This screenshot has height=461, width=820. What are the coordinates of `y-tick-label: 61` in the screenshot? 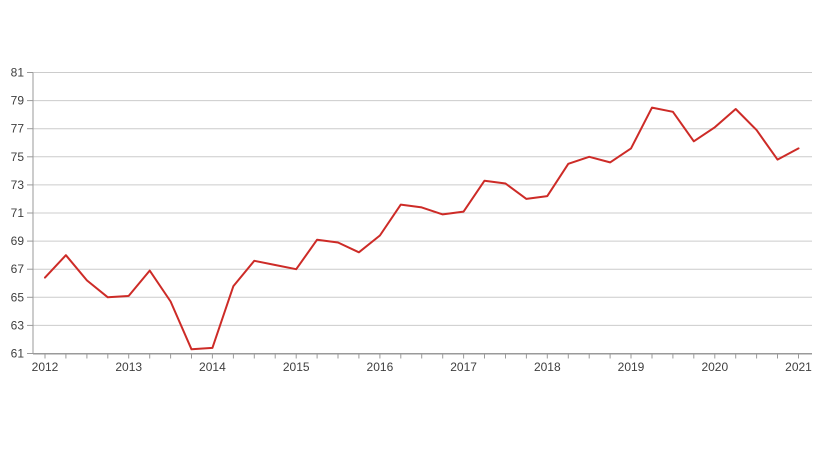 It's located at (18, 354).